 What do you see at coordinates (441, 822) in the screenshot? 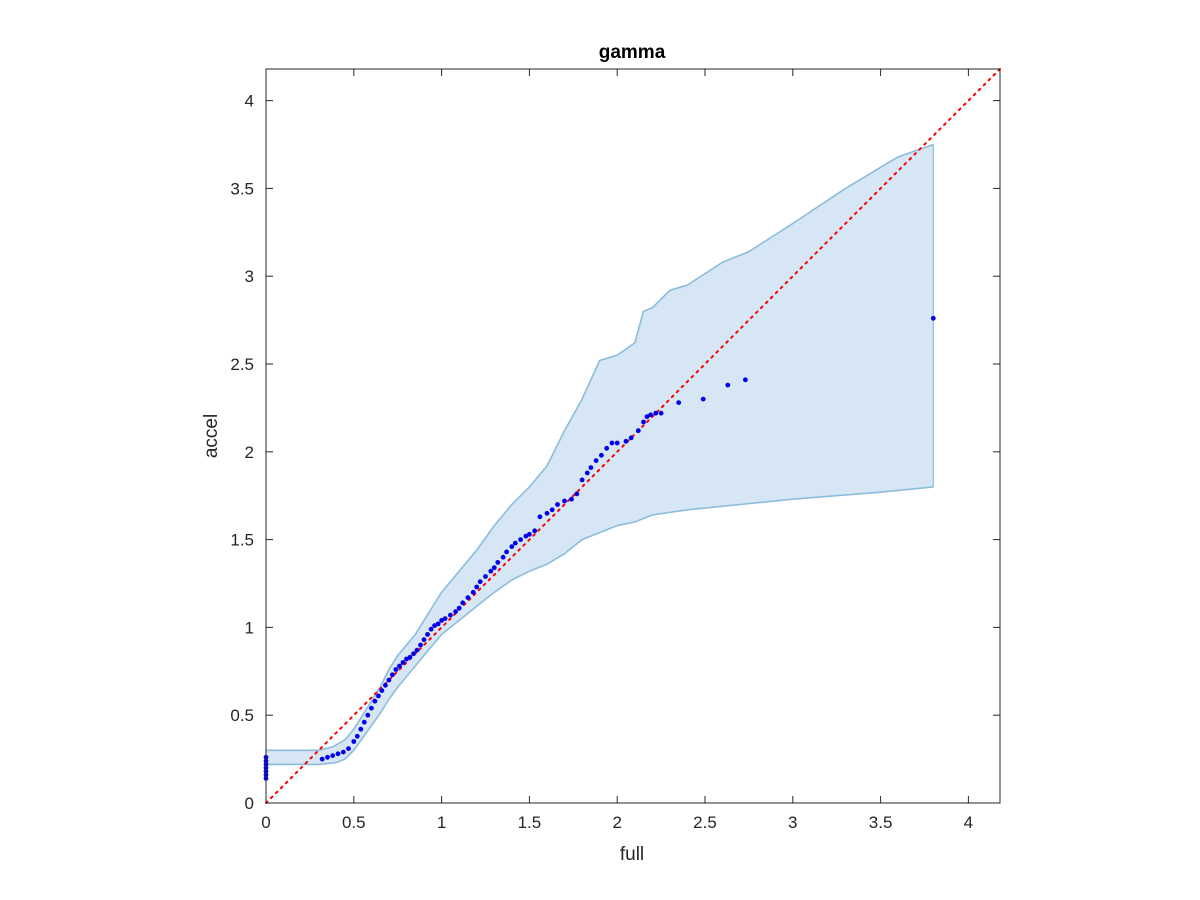
I see `x-tick-label: 1` at bounding box center [441, 822].